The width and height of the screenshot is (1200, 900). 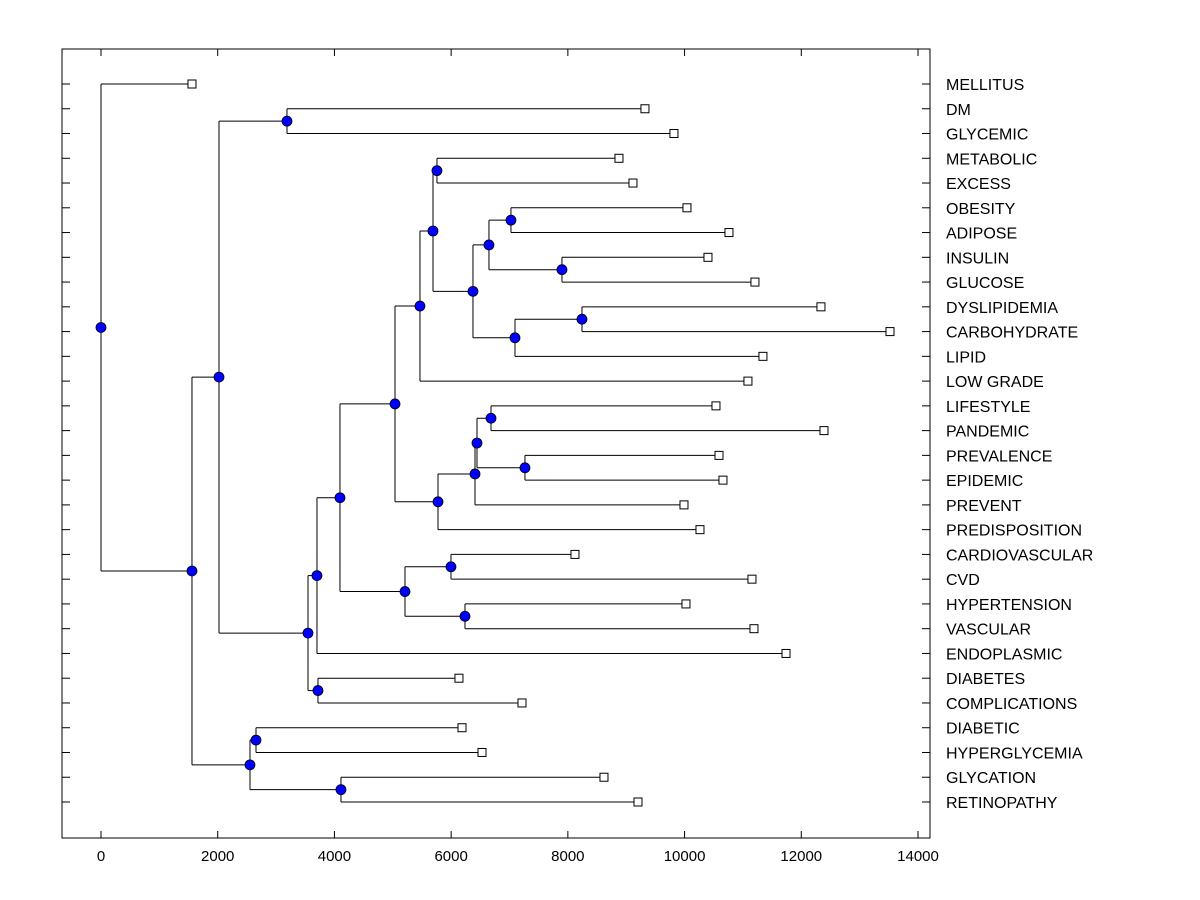 I want to click on leaf-label: LIFESTYLE, so click(x=988, y=407).